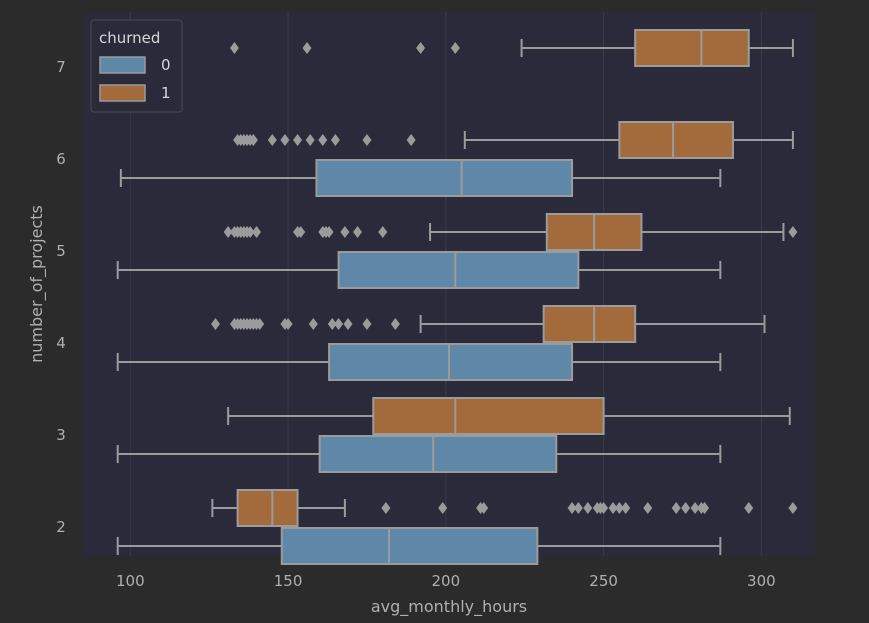 The height and width of the screenshot is (623, 869). What do you see at coordinates (61, 527) in the screenshot?
I see `y-tick-label: 2` at bounding box center [61, 527].